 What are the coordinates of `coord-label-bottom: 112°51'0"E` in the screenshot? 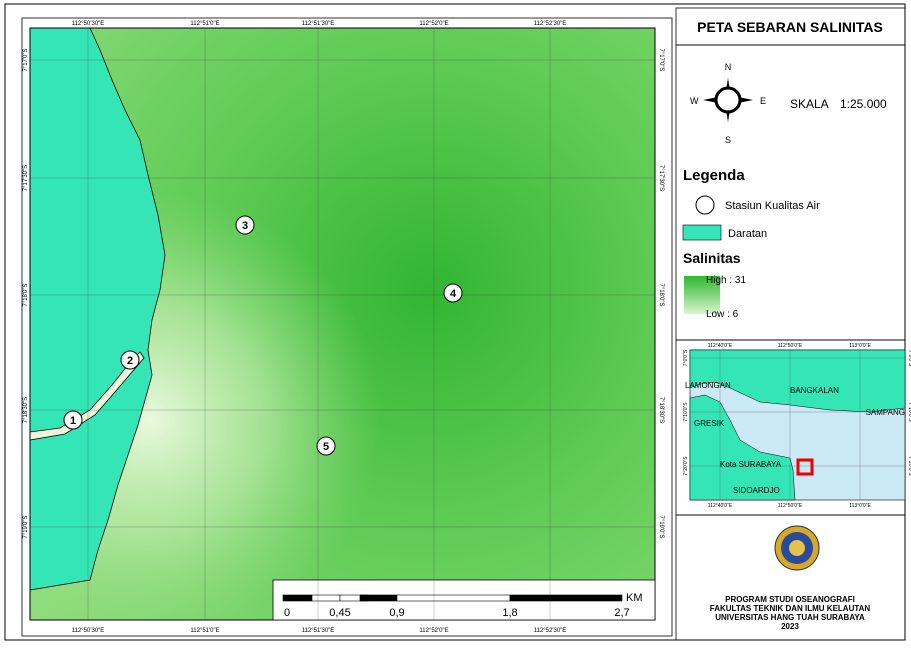 It's located at (204, 631).